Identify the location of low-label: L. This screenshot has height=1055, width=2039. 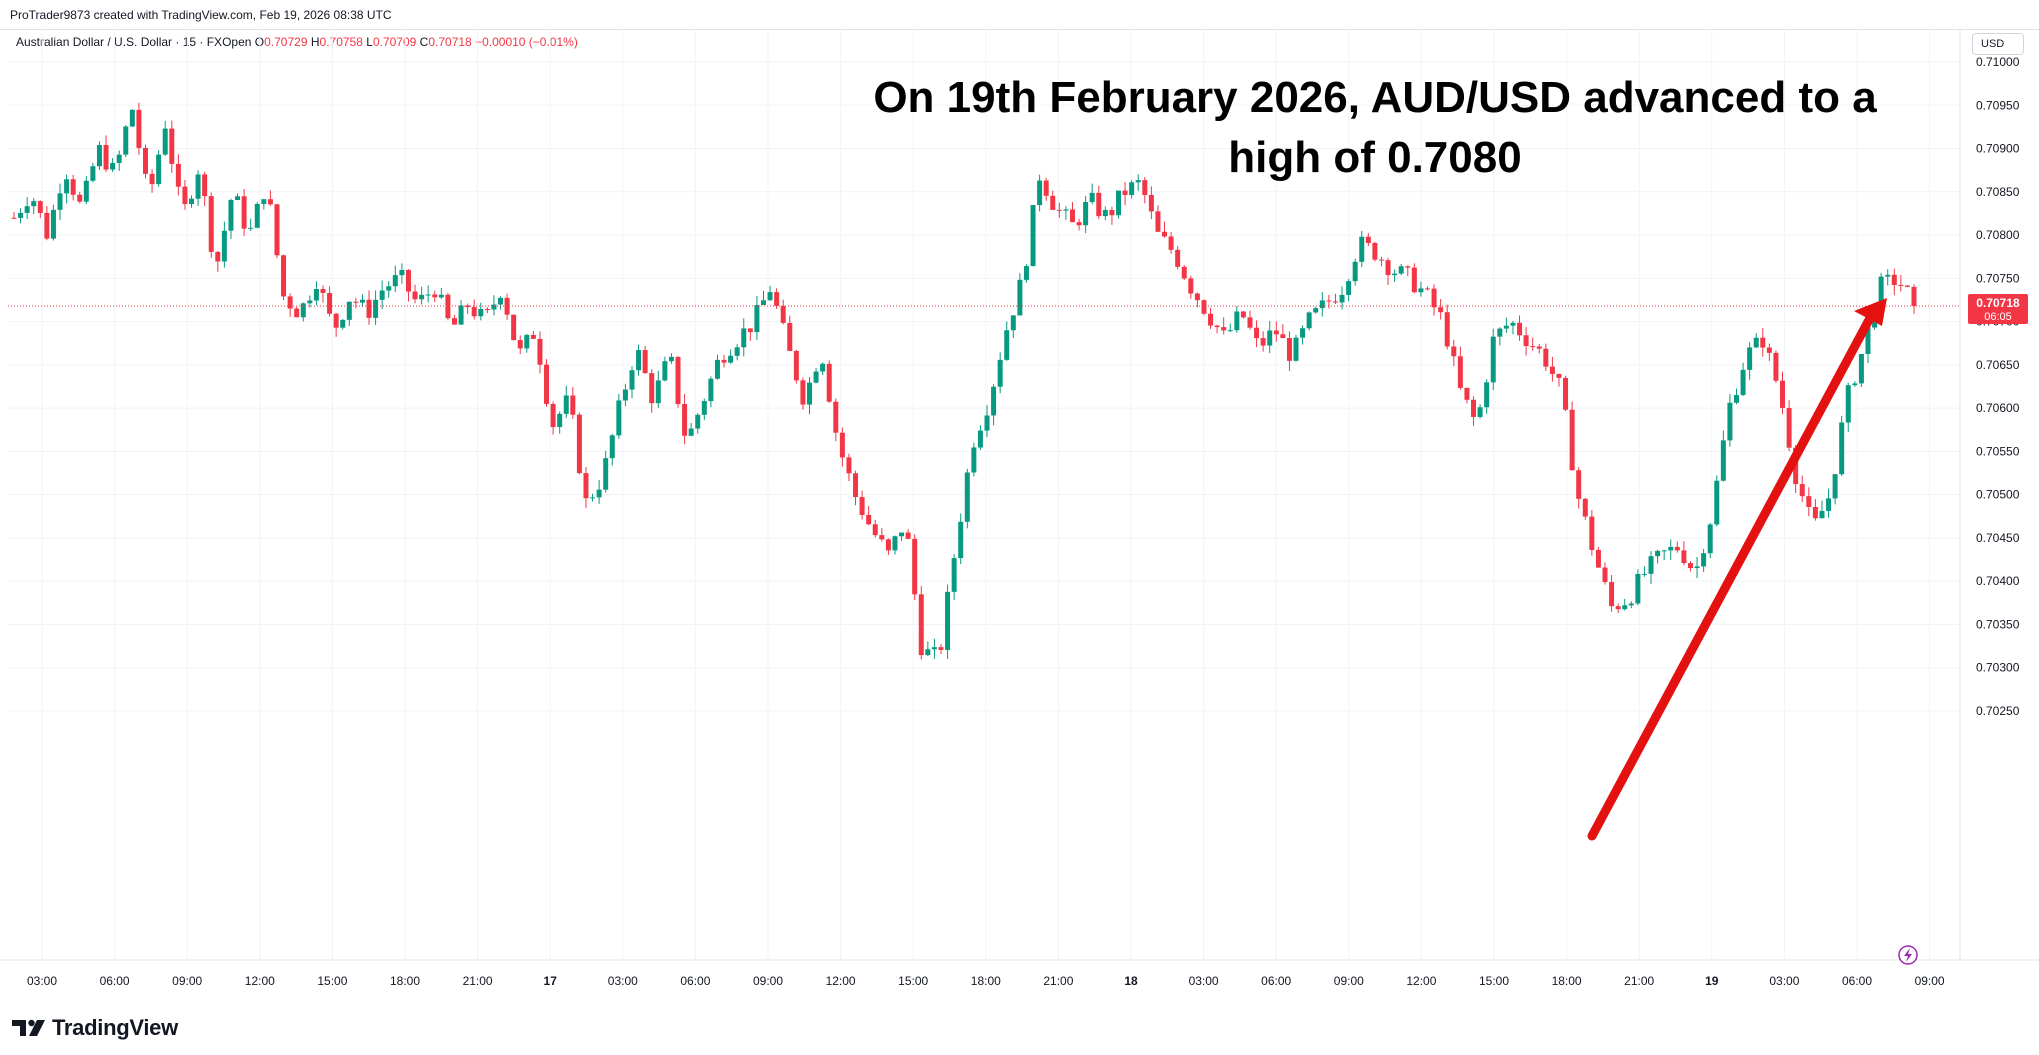
(369, 42).